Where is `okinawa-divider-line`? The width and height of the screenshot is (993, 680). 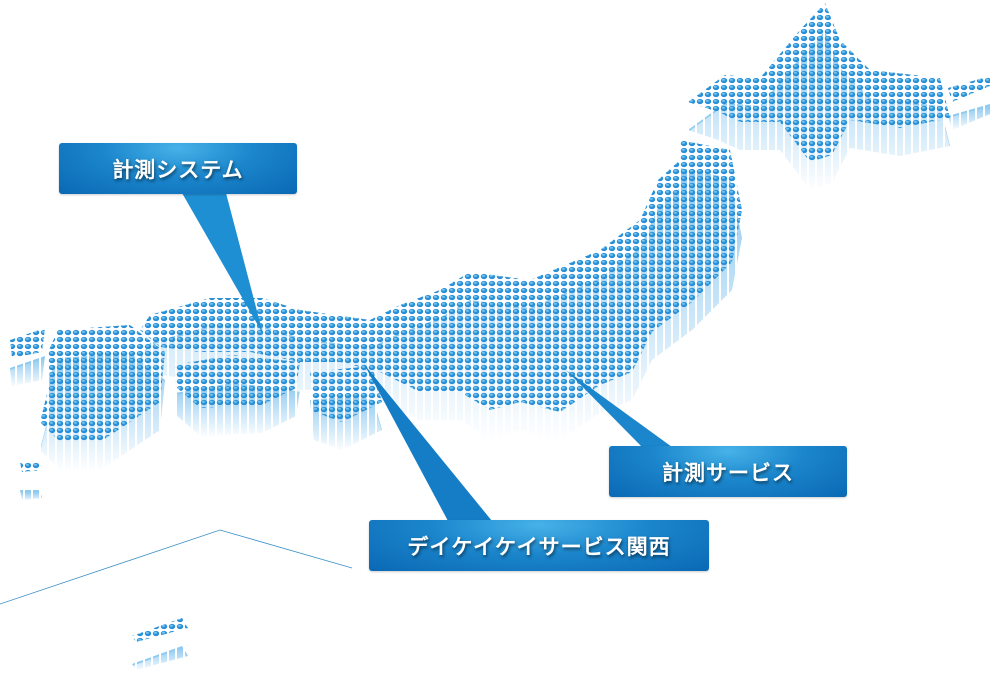 okinawa-divider-line is located at coordinates (176, 567).